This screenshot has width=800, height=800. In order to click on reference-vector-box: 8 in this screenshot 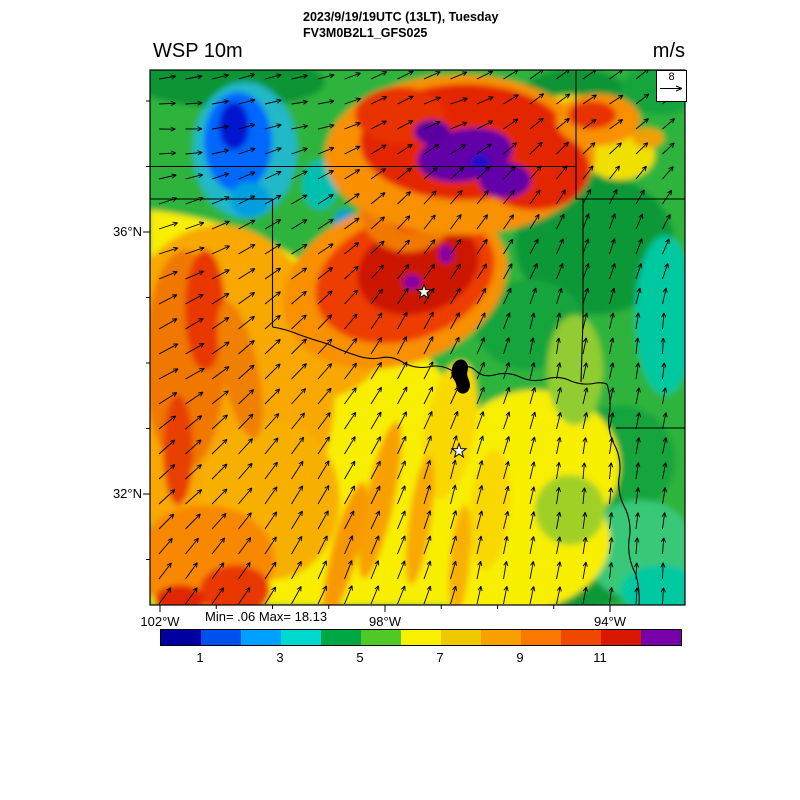, I will do `click(671, 86)`.